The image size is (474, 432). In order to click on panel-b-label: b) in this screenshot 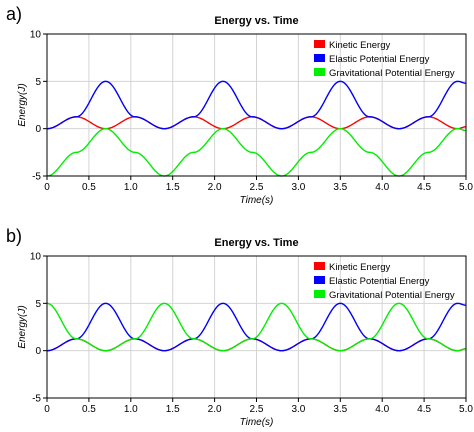, I will do `click(14, 236)`.